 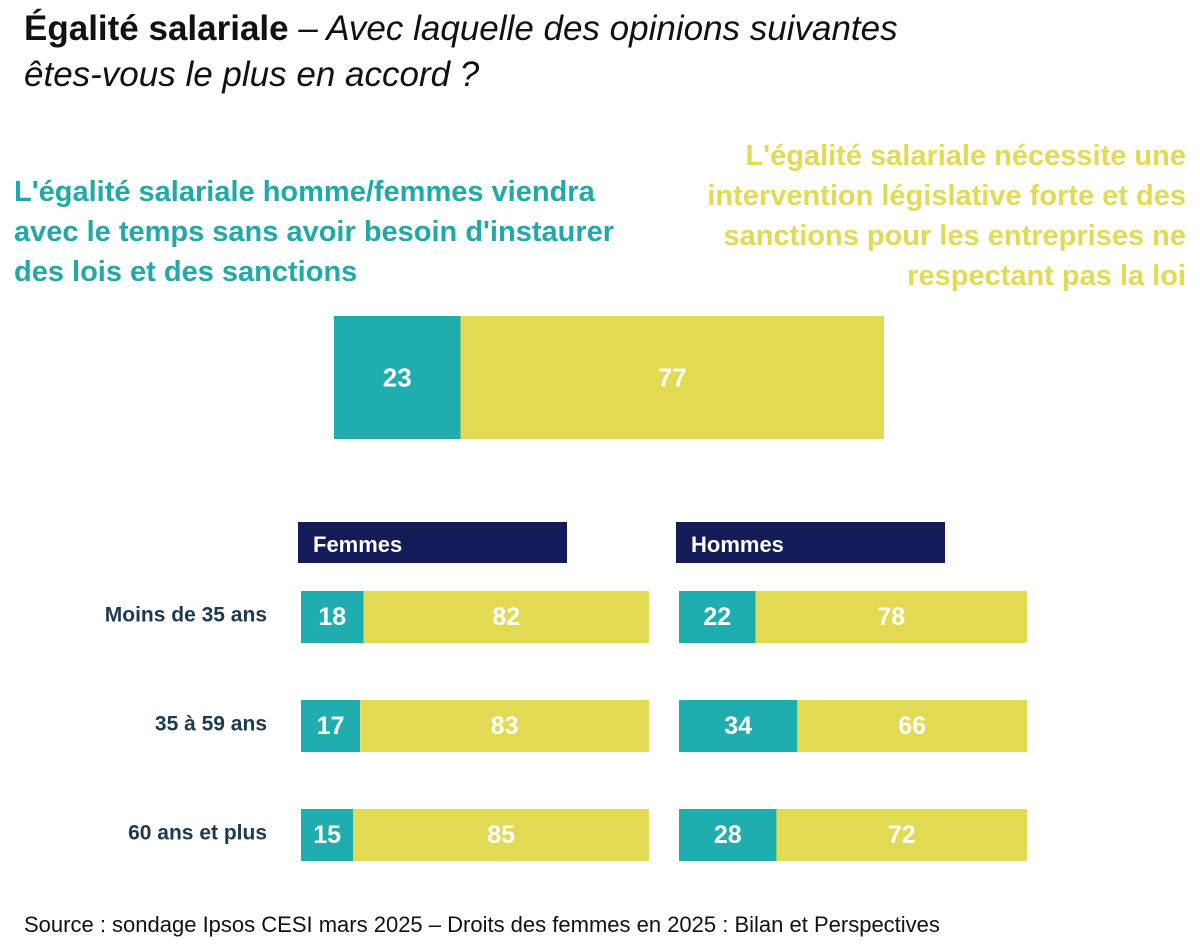 I want to click on hommes-row-2-label-1: 34, so click(x=738, y=726).